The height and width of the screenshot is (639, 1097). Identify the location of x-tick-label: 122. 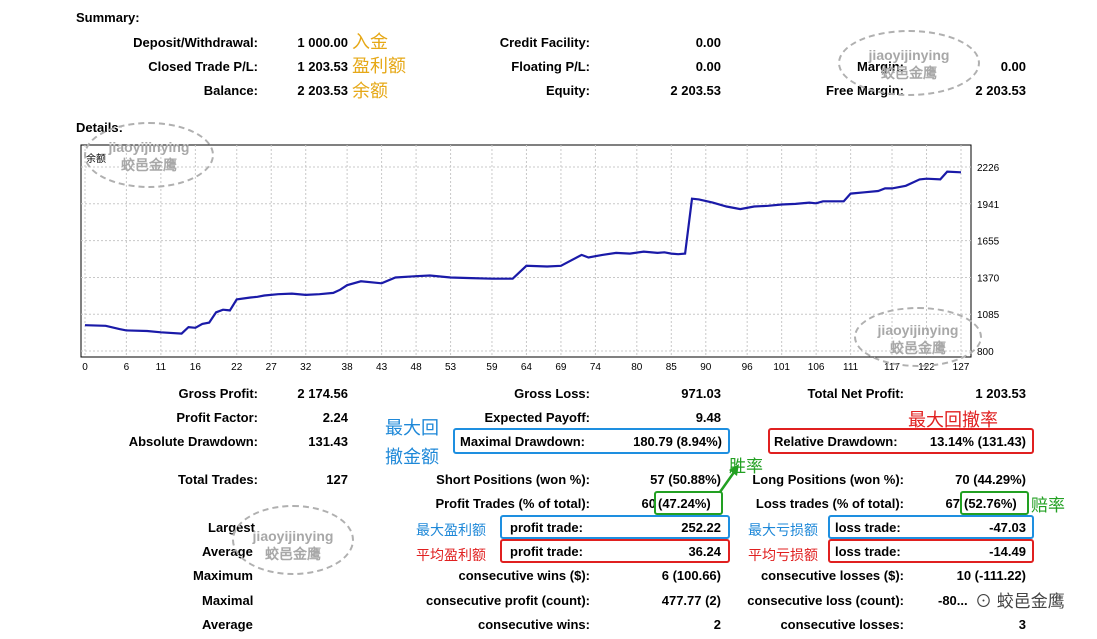
(926, 367).